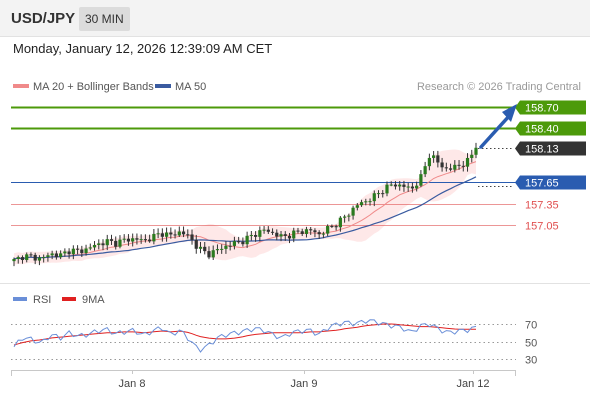 The width and height of the screenshot is (590, 400). Describe the element at coordinates (542, 109) in the screenshot. I see `level-label-0: 158.70` at that location.